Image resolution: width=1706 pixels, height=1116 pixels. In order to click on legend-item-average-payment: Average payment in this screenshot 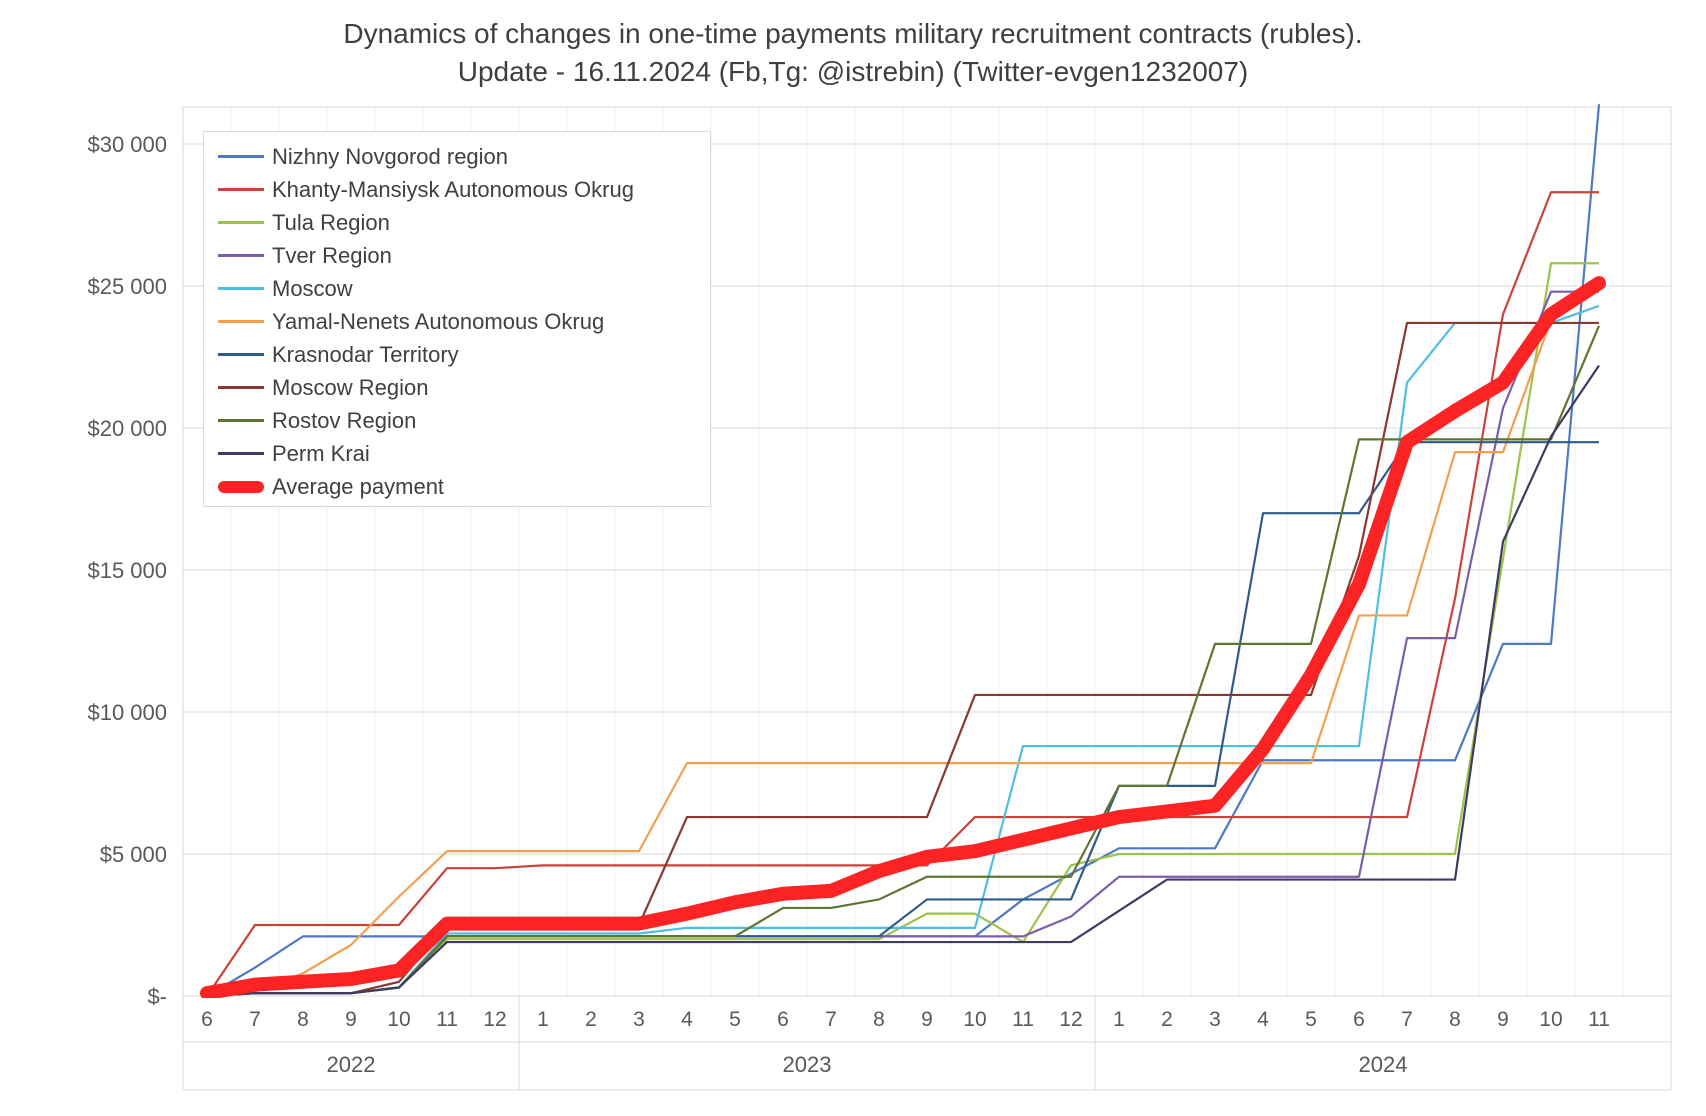, I will do `click(464, 486)`.